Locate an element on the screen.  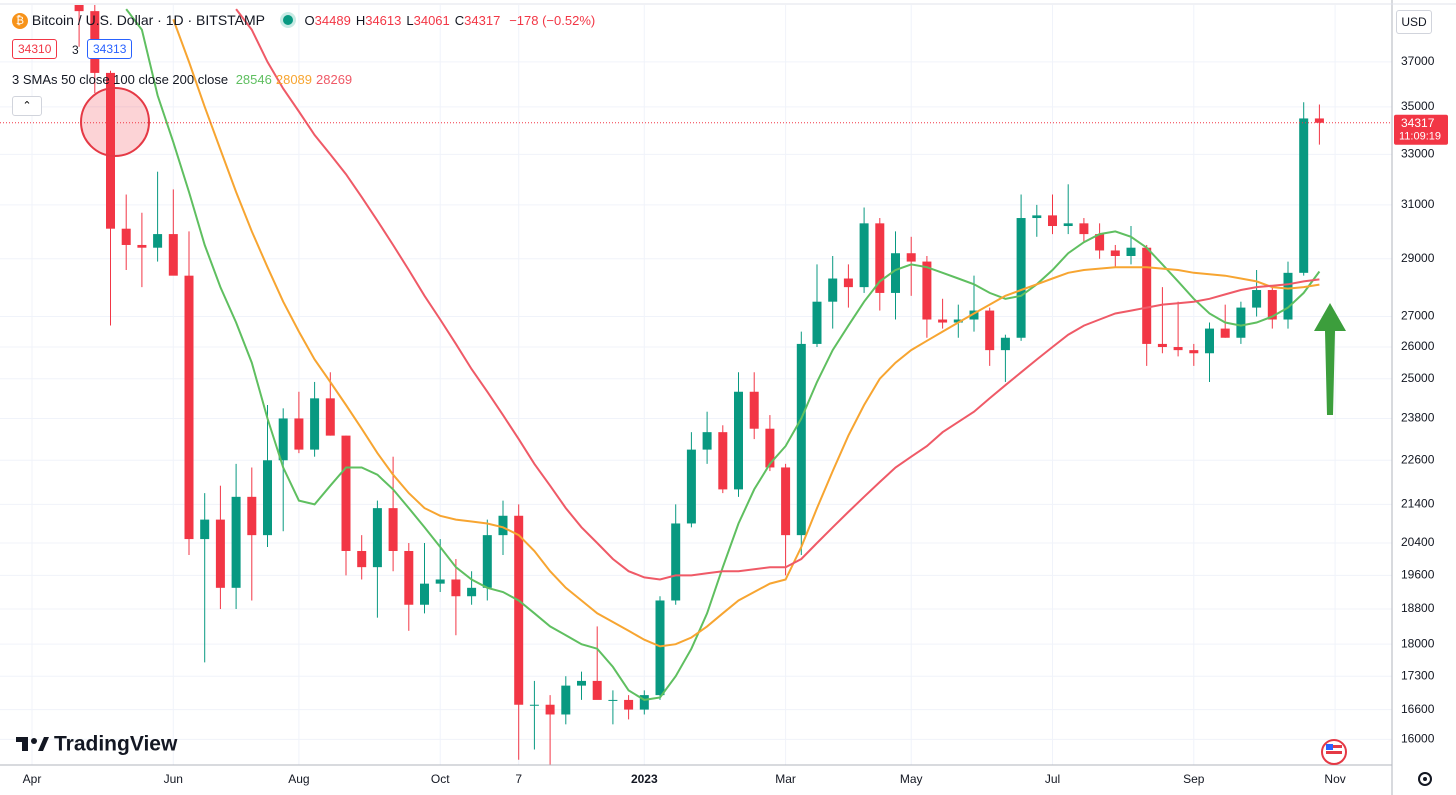
y-tick-label: 19600 is located at coordinates (1418, 575).